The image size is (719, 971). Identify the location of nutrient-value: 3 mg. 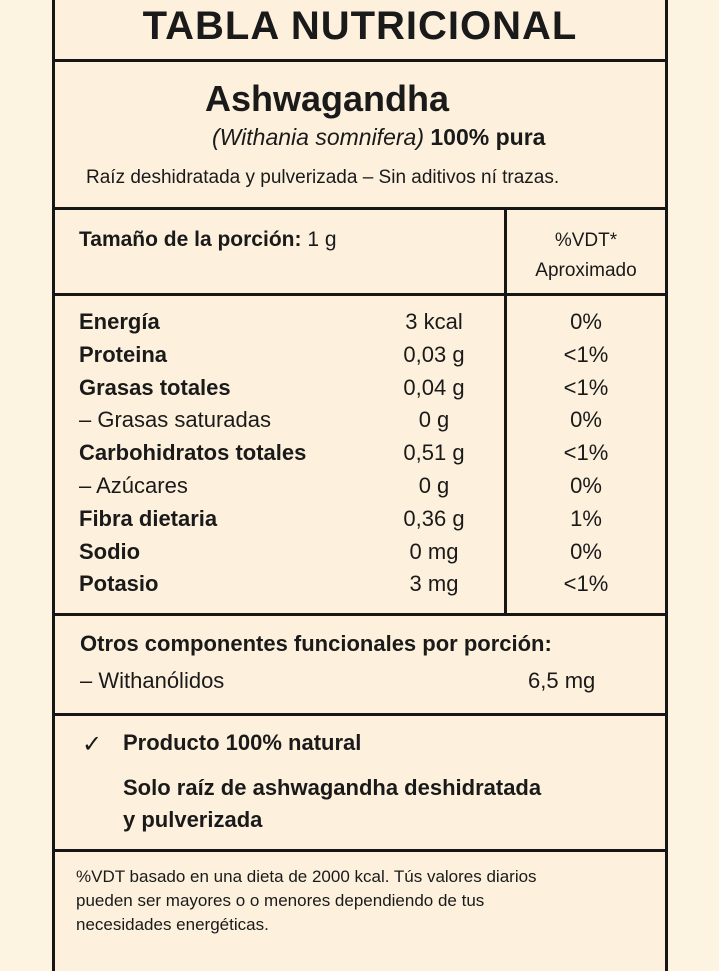
(434, 584).